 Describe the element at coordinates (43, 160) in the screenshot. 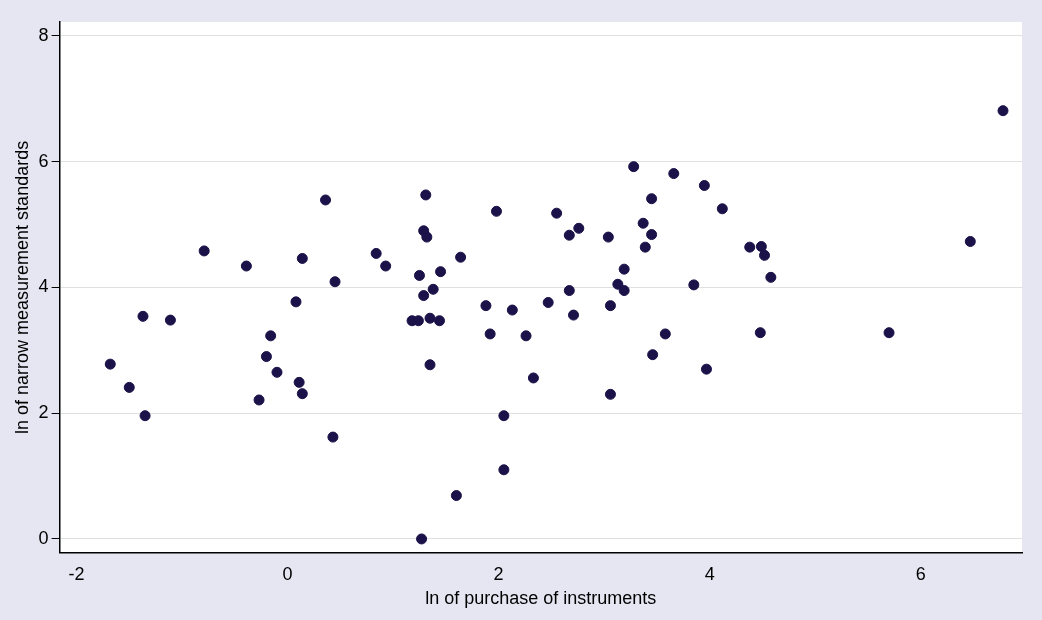

I see `y-tick-label: 6` at that location.